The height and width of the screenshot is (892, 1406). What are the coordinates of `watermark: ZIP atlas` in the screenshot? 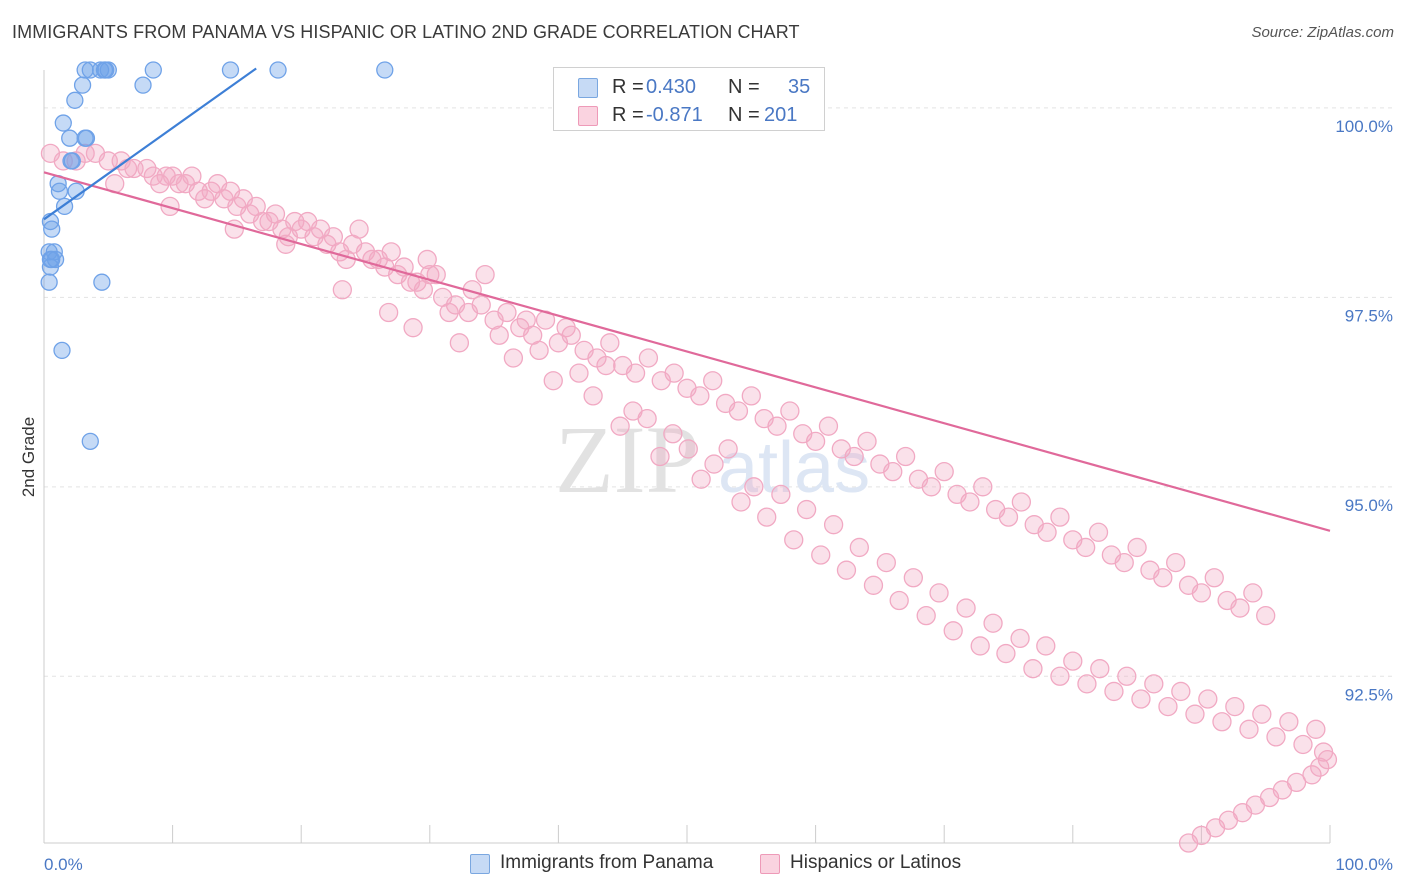 It's located at (712, 459).